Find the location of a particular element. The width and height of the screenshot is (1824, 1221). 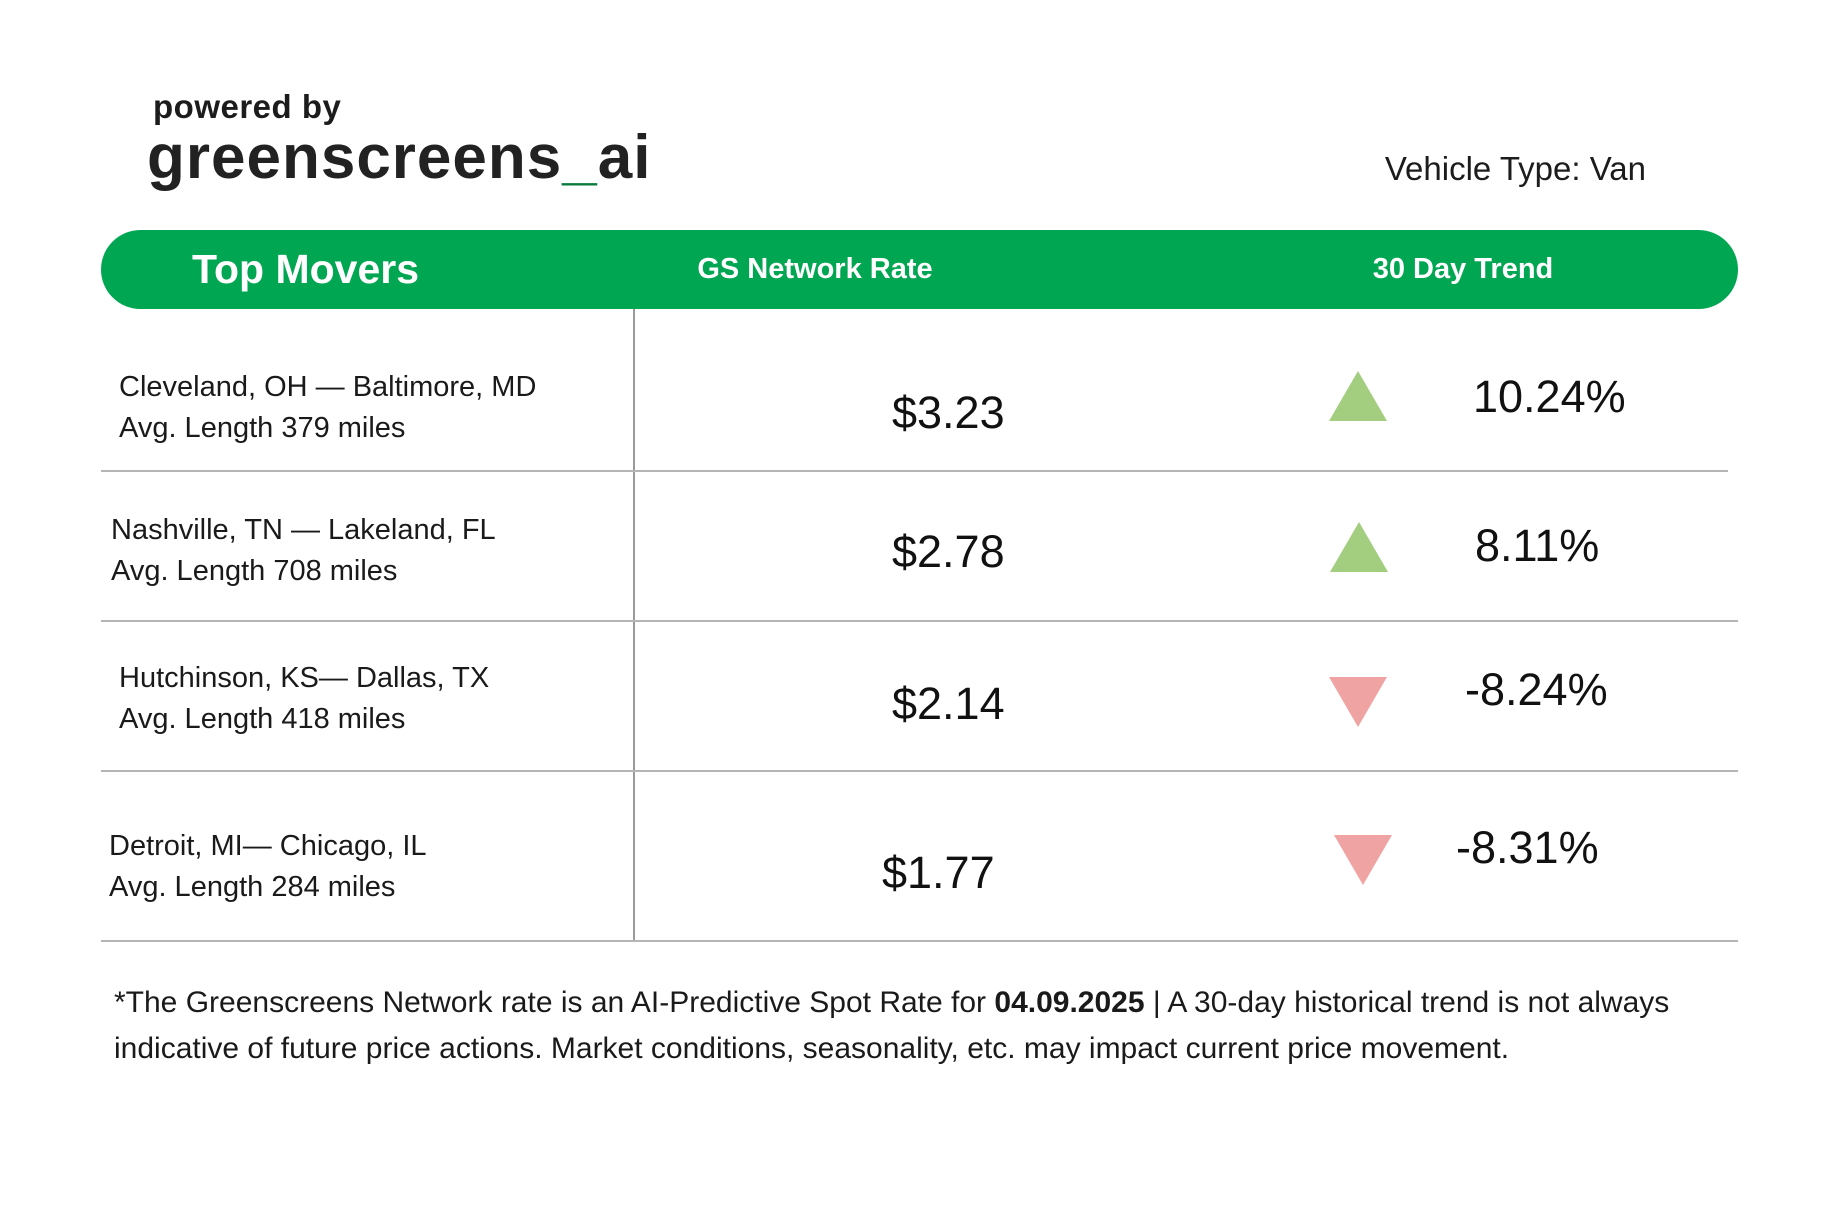

lane-route: Hutchinson, KS— Dallas, TX is located at coordinates (304, 678).